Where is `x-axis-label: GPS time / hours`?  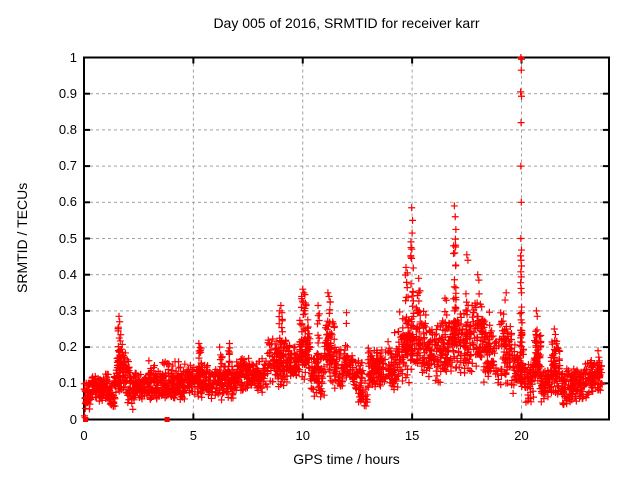
x-axis-label: GPS time / hours is located at coordinates (346, 459).